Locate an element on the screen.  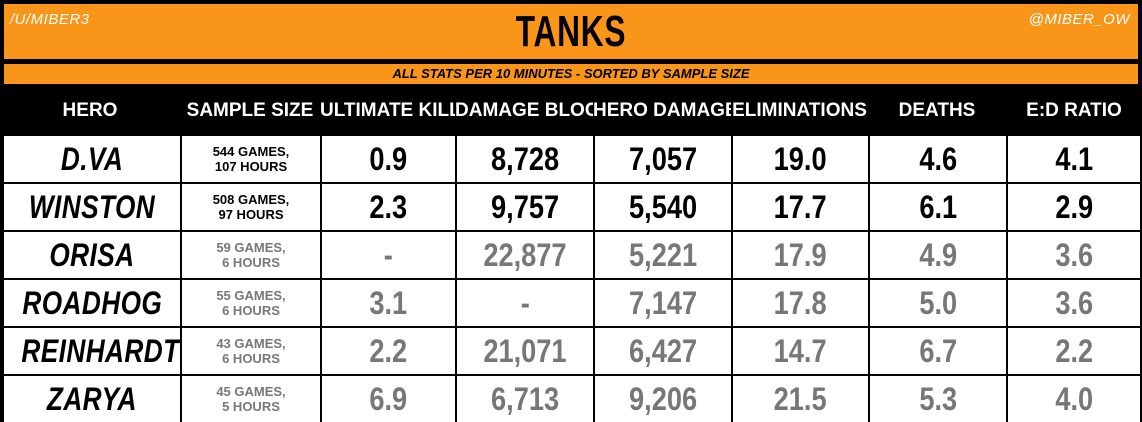
deaths: 4.9 is located at coordinates (938, 255).